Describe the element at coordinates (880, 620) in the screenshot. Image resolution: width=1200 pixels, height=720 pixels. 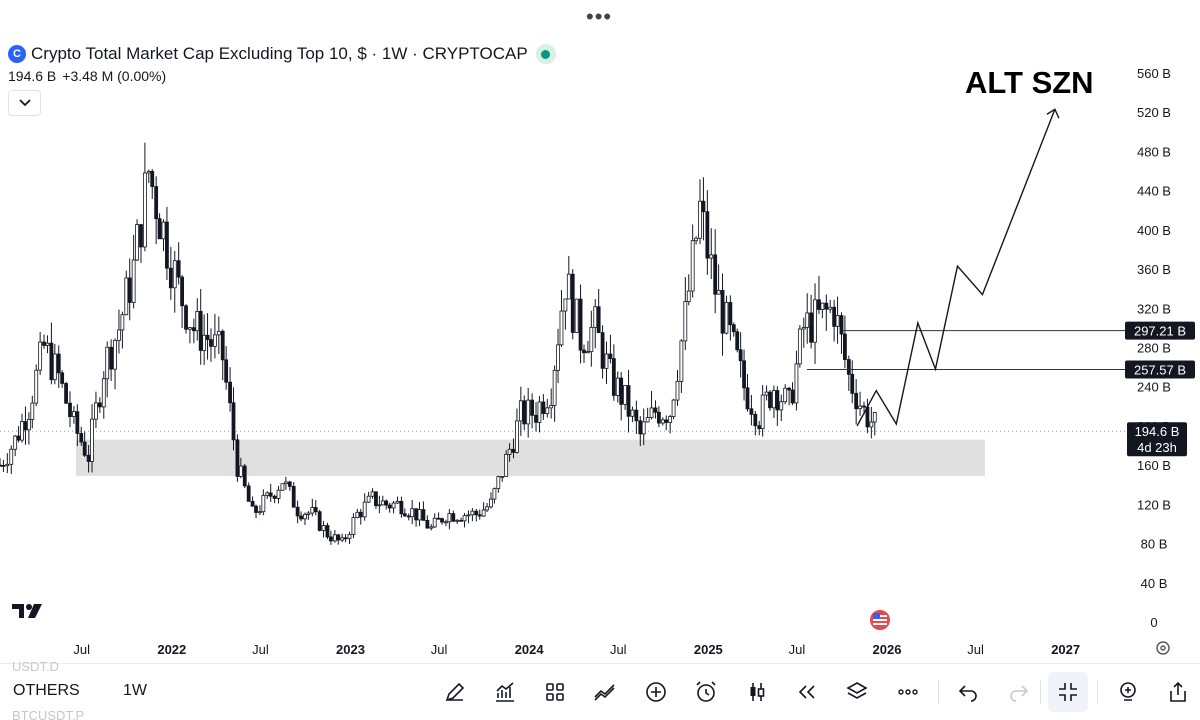
I see `us-flag-icon` at that location.